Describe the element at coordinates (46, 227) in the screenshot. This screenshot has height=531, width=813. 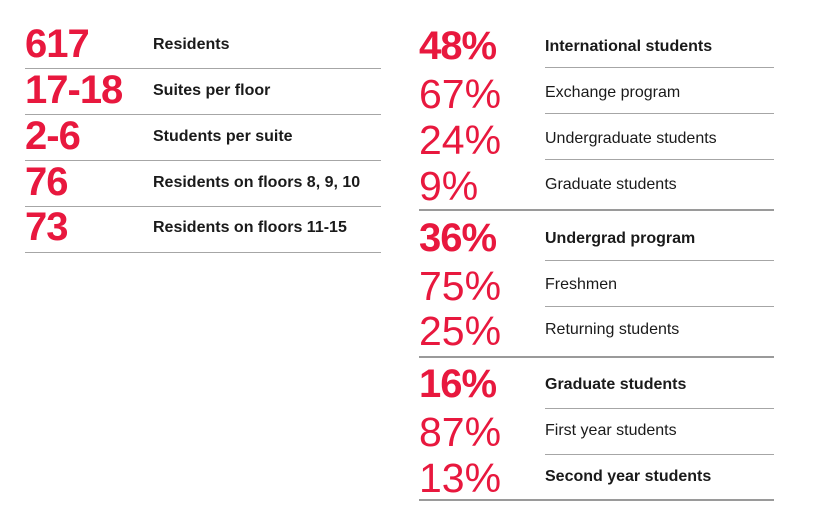
I see `stat-value: 73` at that location.